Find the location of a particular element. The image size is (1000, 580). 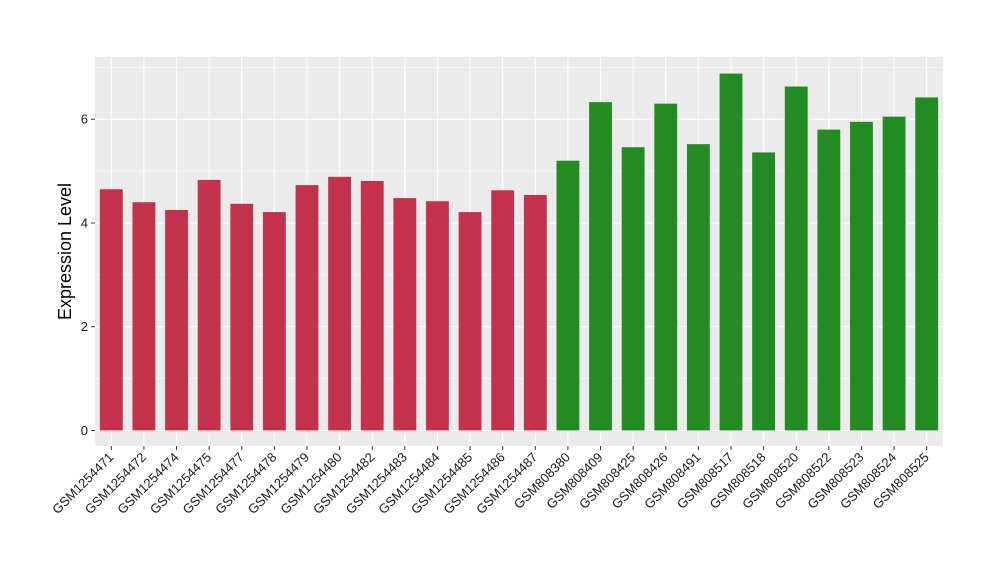

y-tick-label: 2 is located at coordinates (84, 326).